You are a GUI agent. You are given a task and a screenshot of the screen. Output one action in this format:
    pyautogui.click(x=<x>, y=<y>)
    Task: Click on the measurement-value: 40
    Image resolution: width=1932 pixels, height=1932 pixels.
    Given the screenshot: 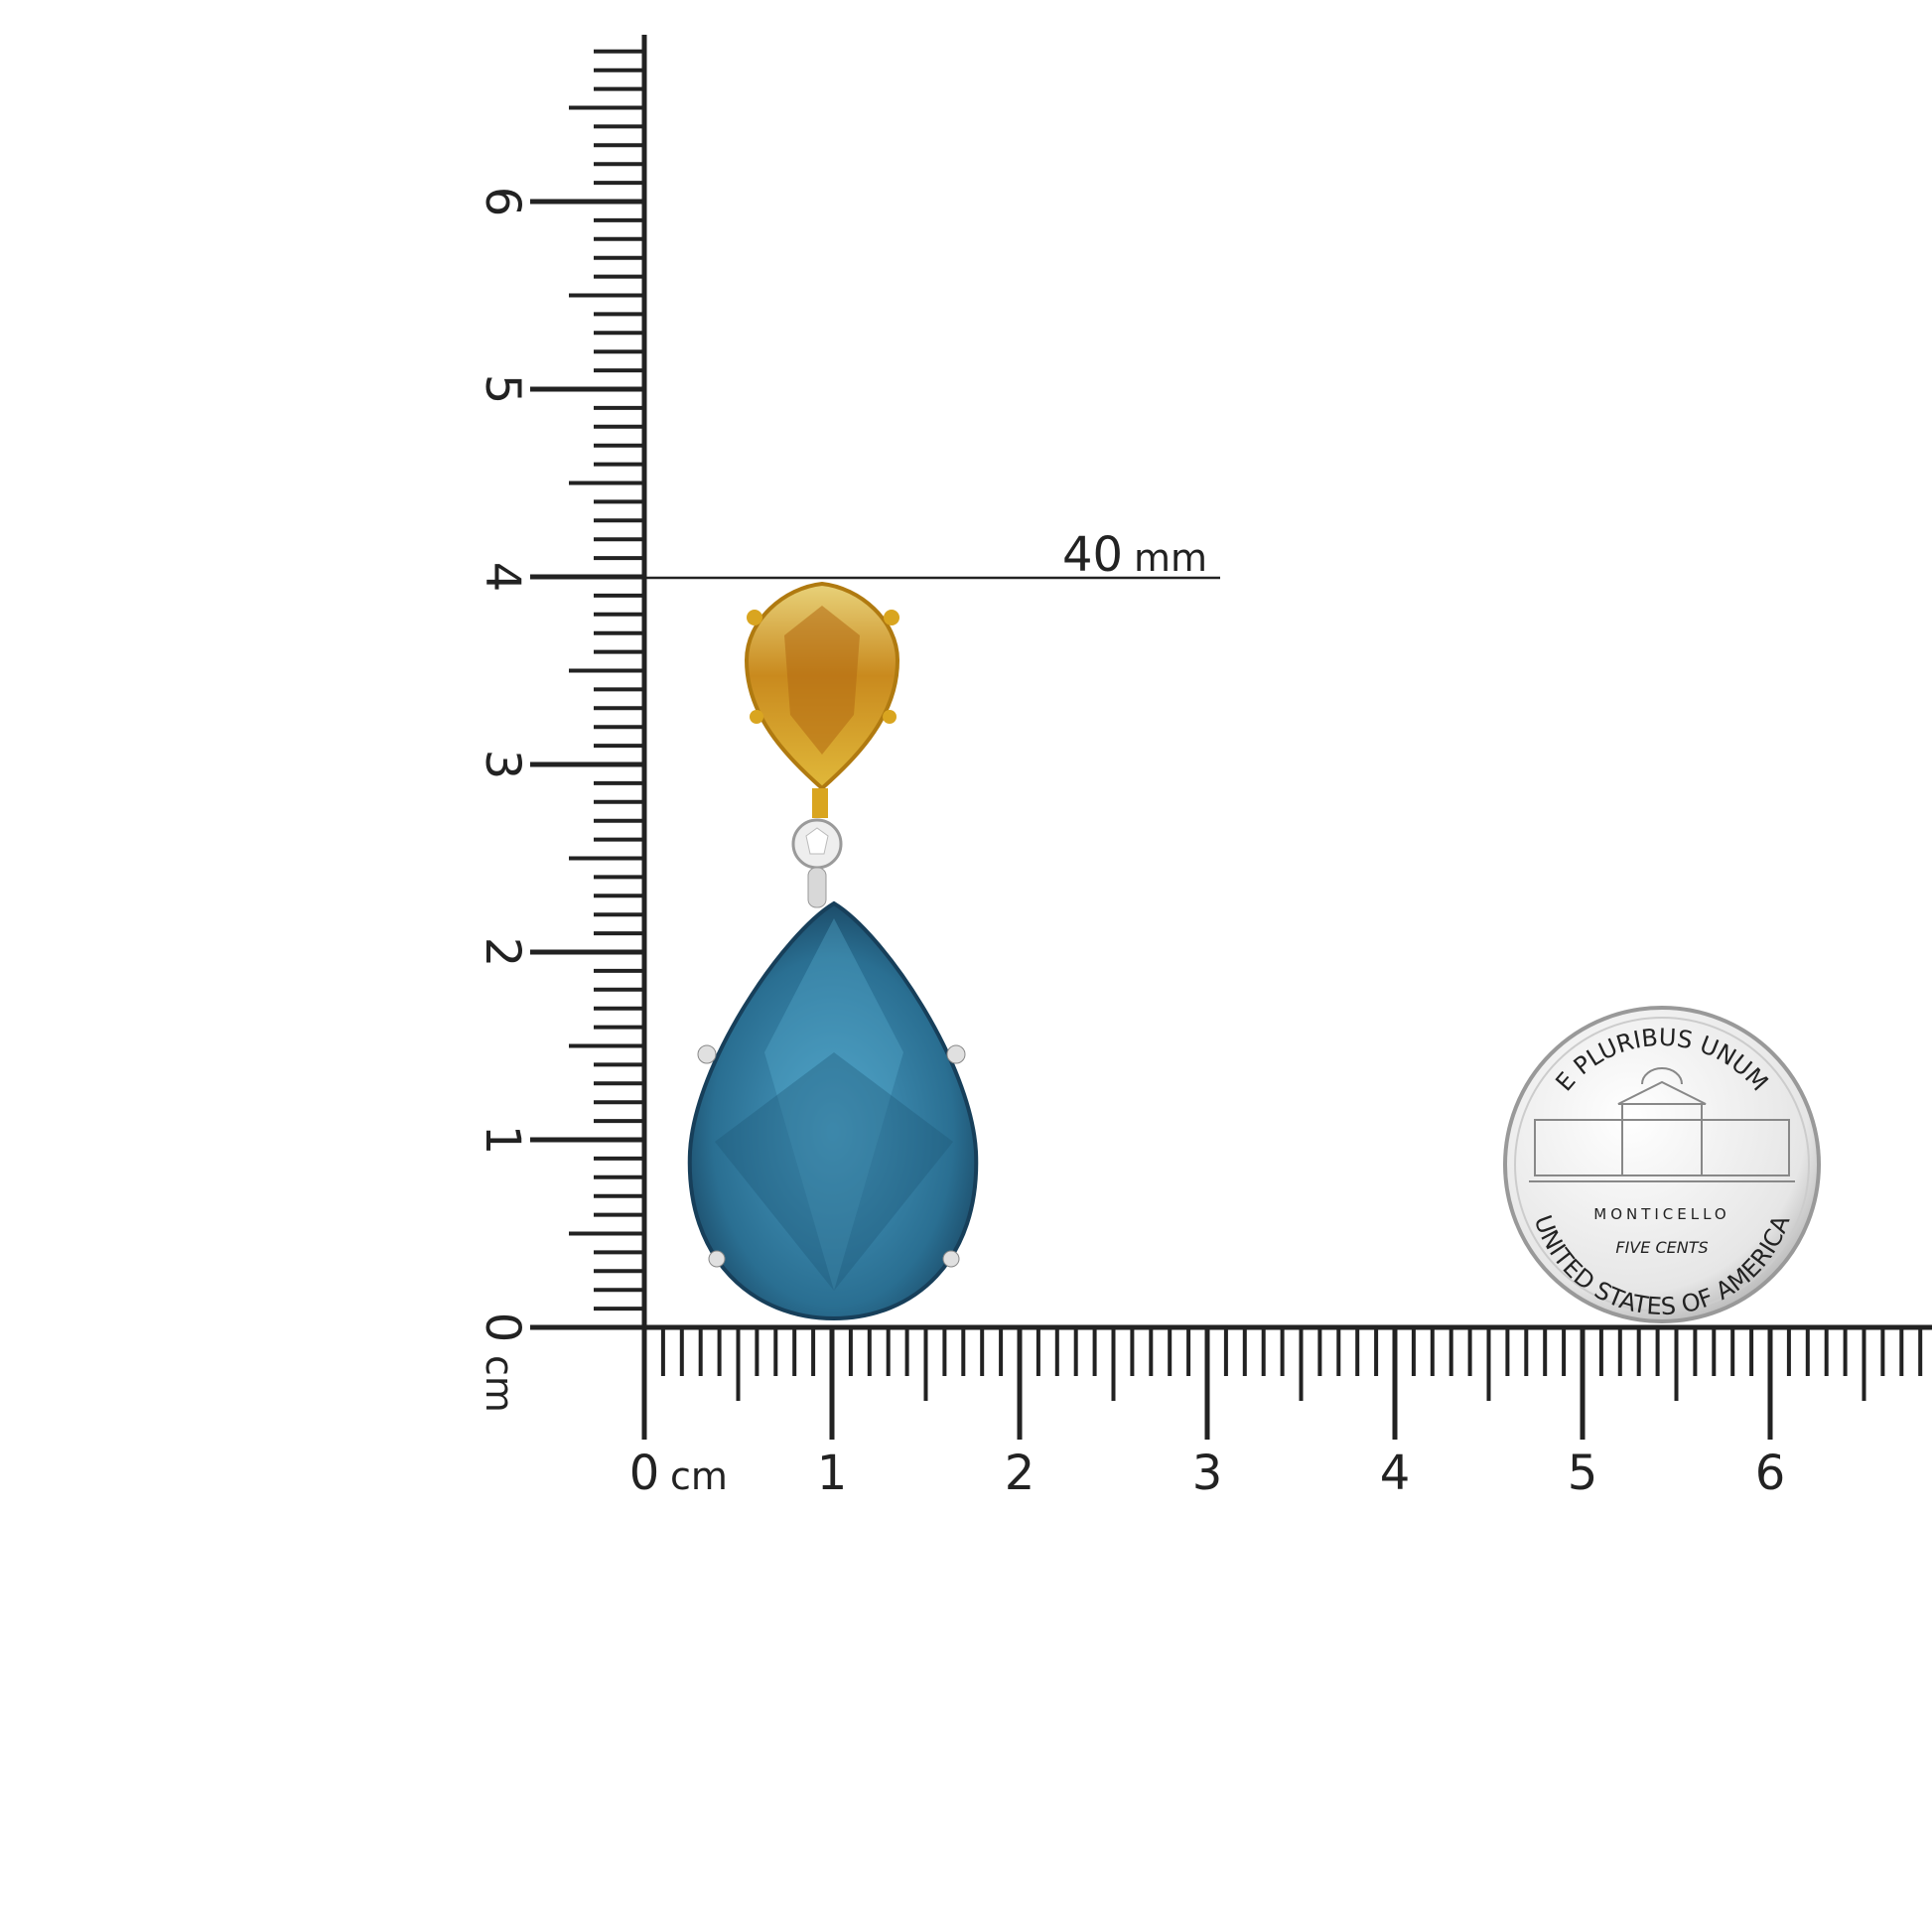 What is the action you would take?
    pyautogui.click(x=1093, y=555)
    